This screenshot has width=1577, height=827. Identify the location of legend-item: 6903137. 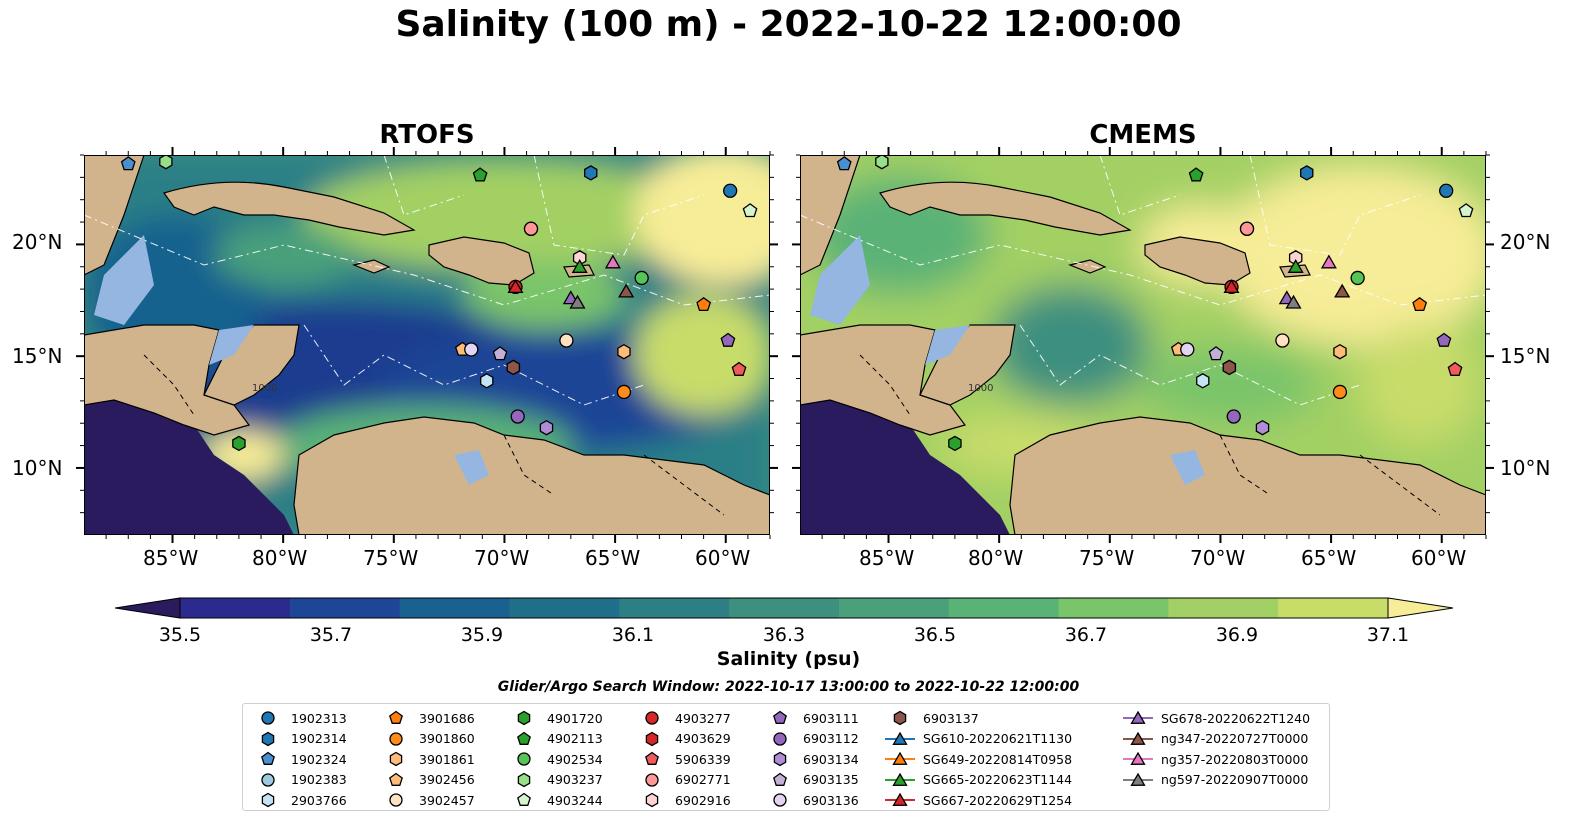
(931, 718).